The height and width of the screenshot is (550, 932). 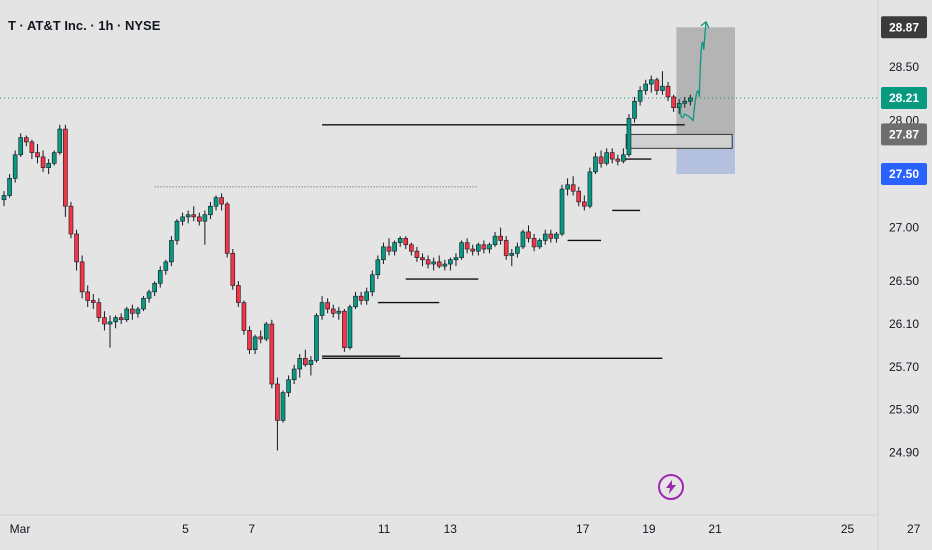 I want to click on x-tick-label: 21, so click(x=715, y=529).